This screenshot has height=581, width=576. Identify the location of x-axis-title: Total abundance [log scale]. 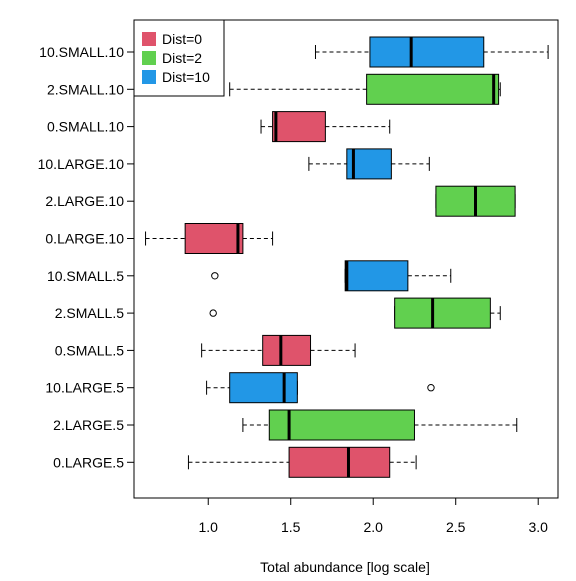
(345, 567).